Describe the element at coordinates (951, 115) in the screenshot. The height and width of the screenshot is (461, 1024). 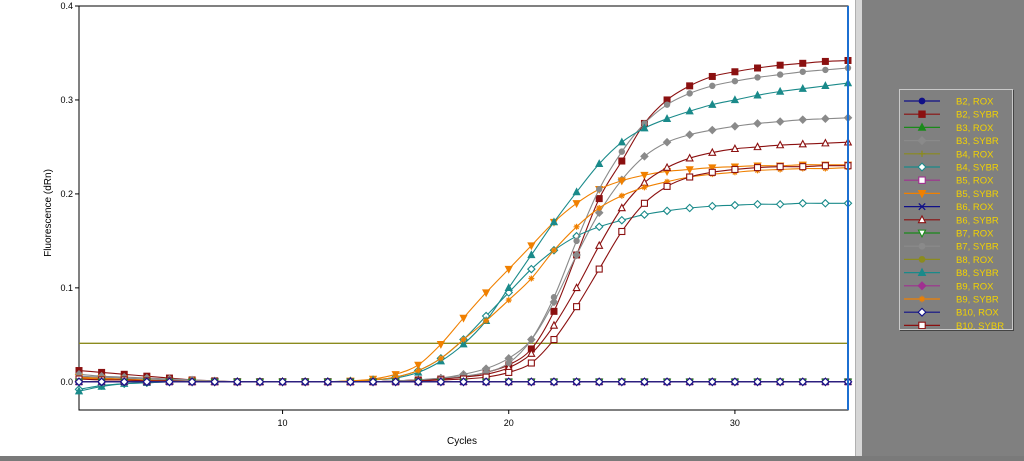
I see `legend-item: B2, SYBR` at that location.